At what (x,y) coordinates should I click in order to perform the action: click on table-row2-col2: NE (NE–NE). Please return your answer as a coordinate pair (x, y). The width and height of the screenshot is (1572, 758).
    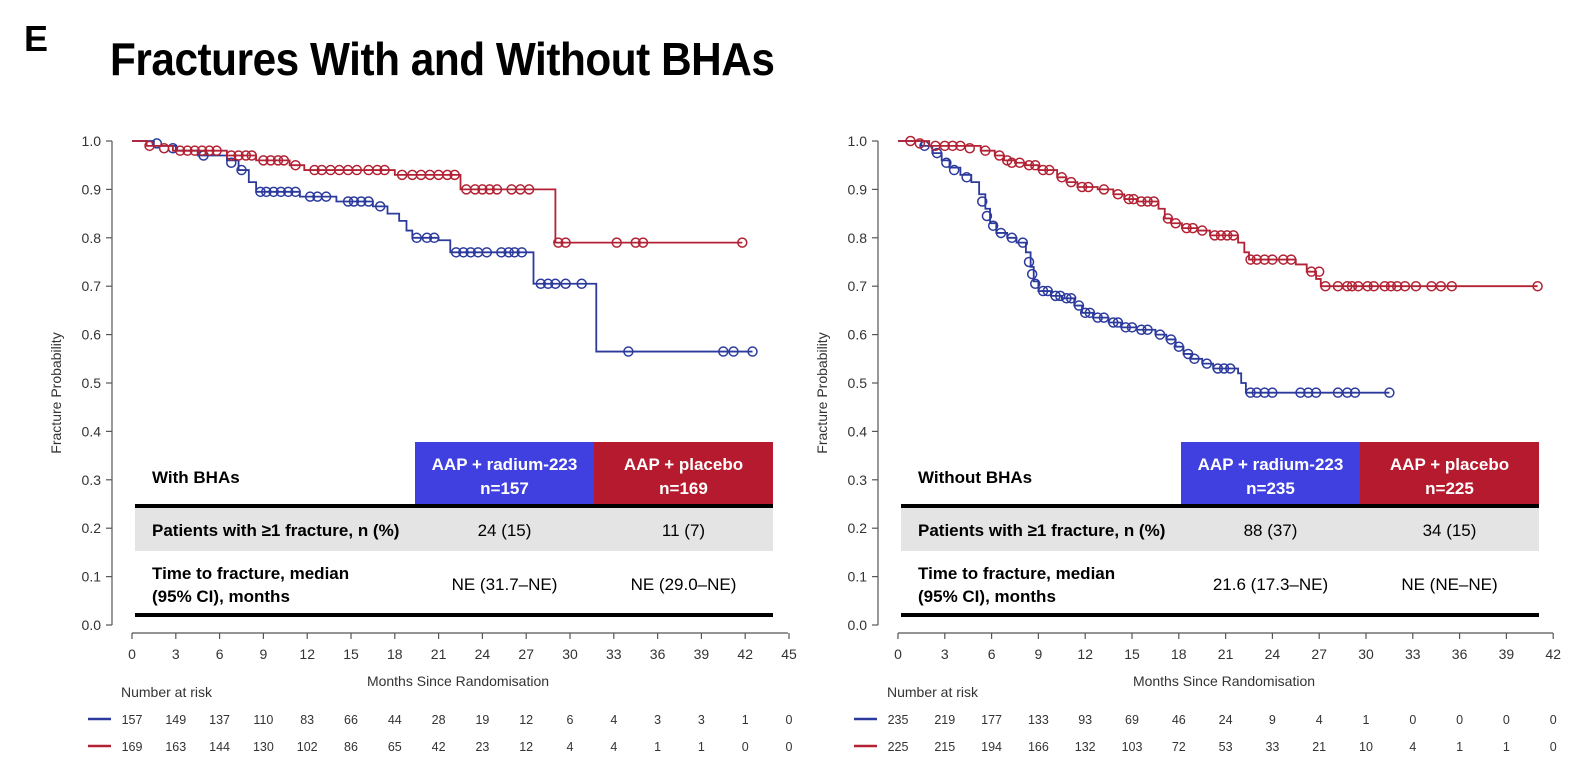
    Looking at the image, I should click on (1449, 584).